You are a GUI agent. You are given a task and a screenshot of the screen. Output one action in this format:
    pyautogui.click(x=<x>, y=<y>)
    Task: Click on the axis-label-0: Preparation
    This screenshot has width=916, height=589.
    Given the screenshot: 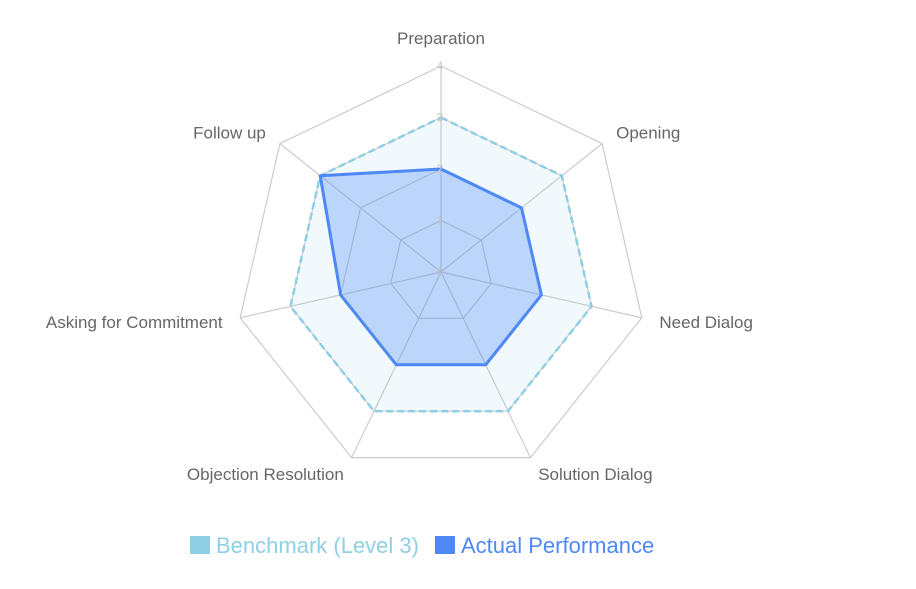 What is the action you would take?
    pyautogui.click(x=441, y=38)
    